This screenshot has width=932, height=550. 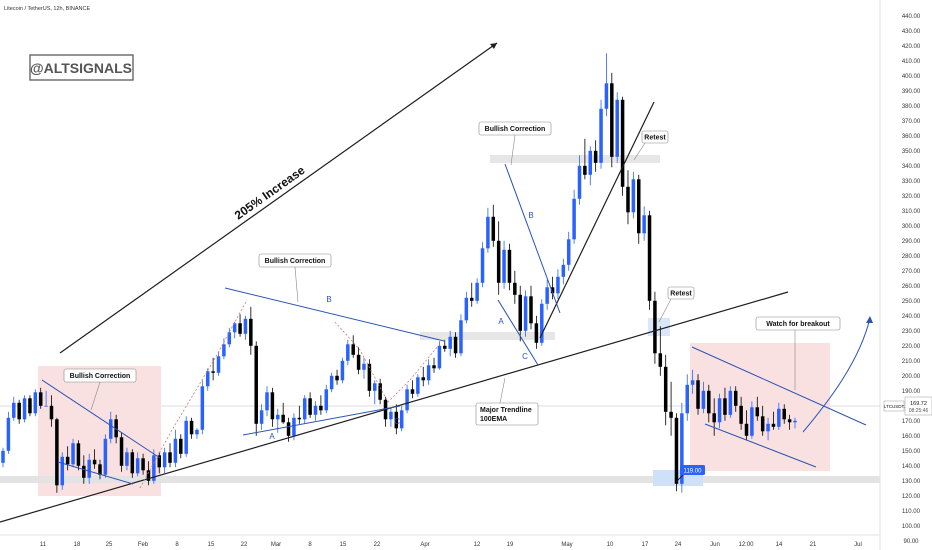 I want to click on price-tick-label: 300.00, so click(x=911, y=227).